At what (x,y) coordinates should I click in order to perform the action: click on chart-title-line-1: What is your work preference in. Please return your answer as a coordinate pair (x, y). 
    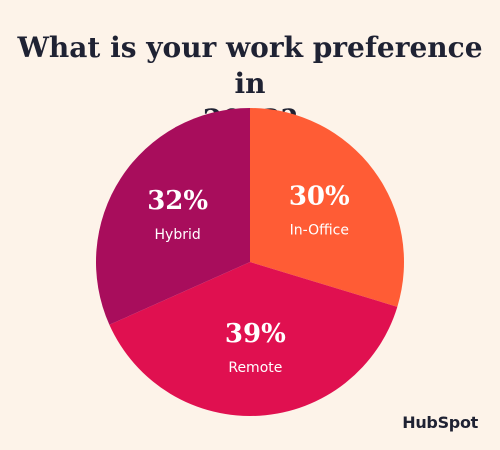
    Looking at the image, I should click on (250, 65).